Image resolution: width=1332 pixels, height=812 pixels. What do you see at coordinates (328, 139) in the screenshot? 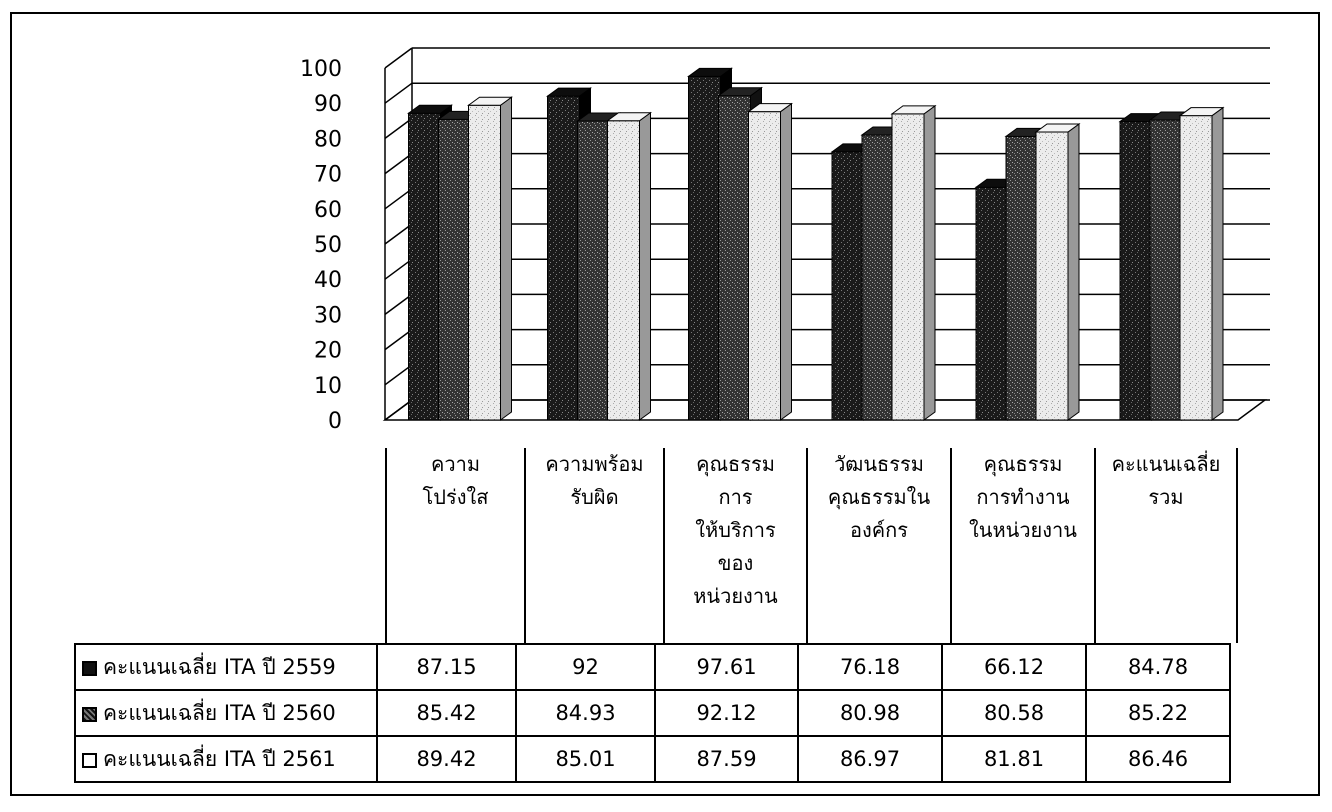
I see `y-tick-label: 80` at bounding box center [328, 139].